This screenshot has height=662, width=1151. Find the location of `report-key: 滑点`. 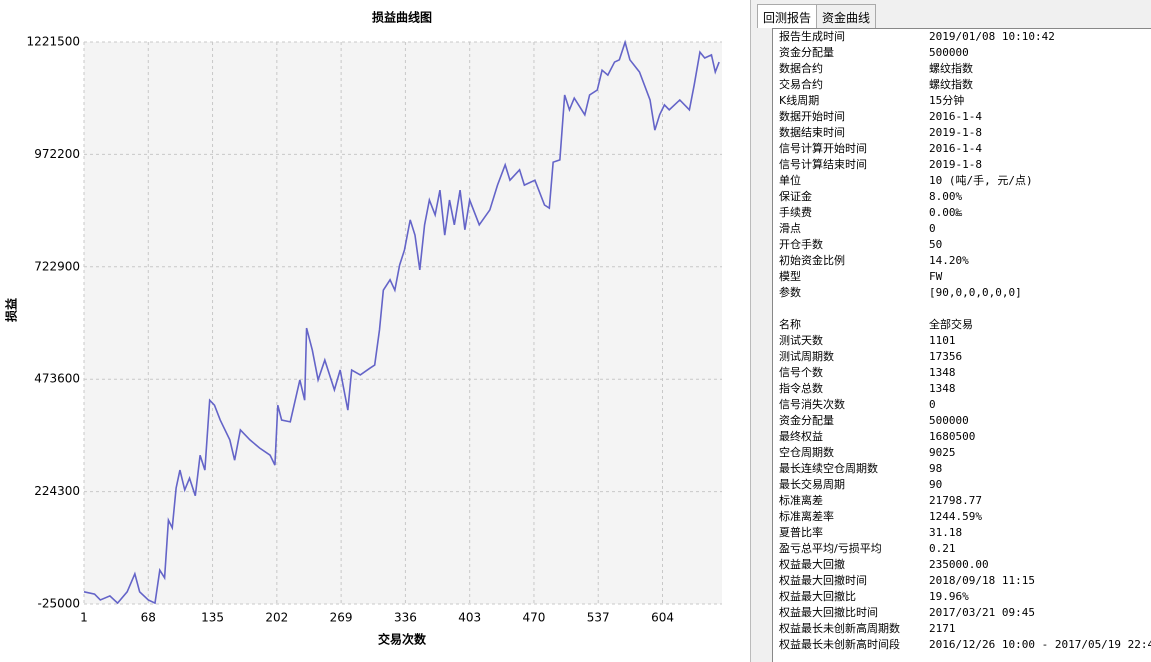

report-key: 滑点 is located at coordinates (790, 228).